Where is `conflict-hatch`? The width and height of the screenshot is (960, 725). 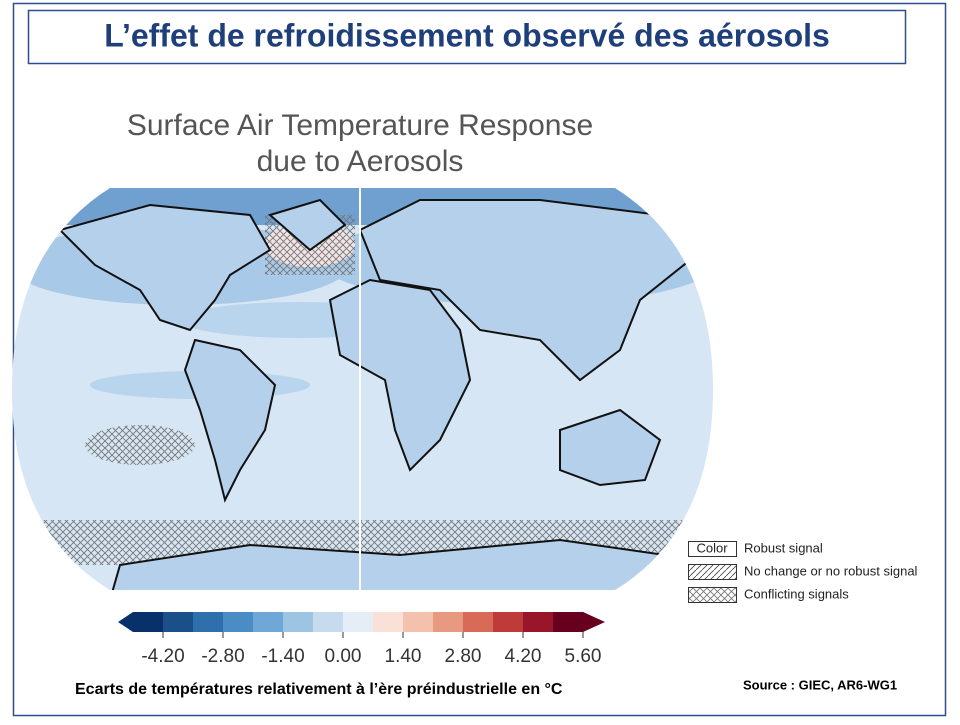 conflict-hatch is located at coordinates (140, 445).